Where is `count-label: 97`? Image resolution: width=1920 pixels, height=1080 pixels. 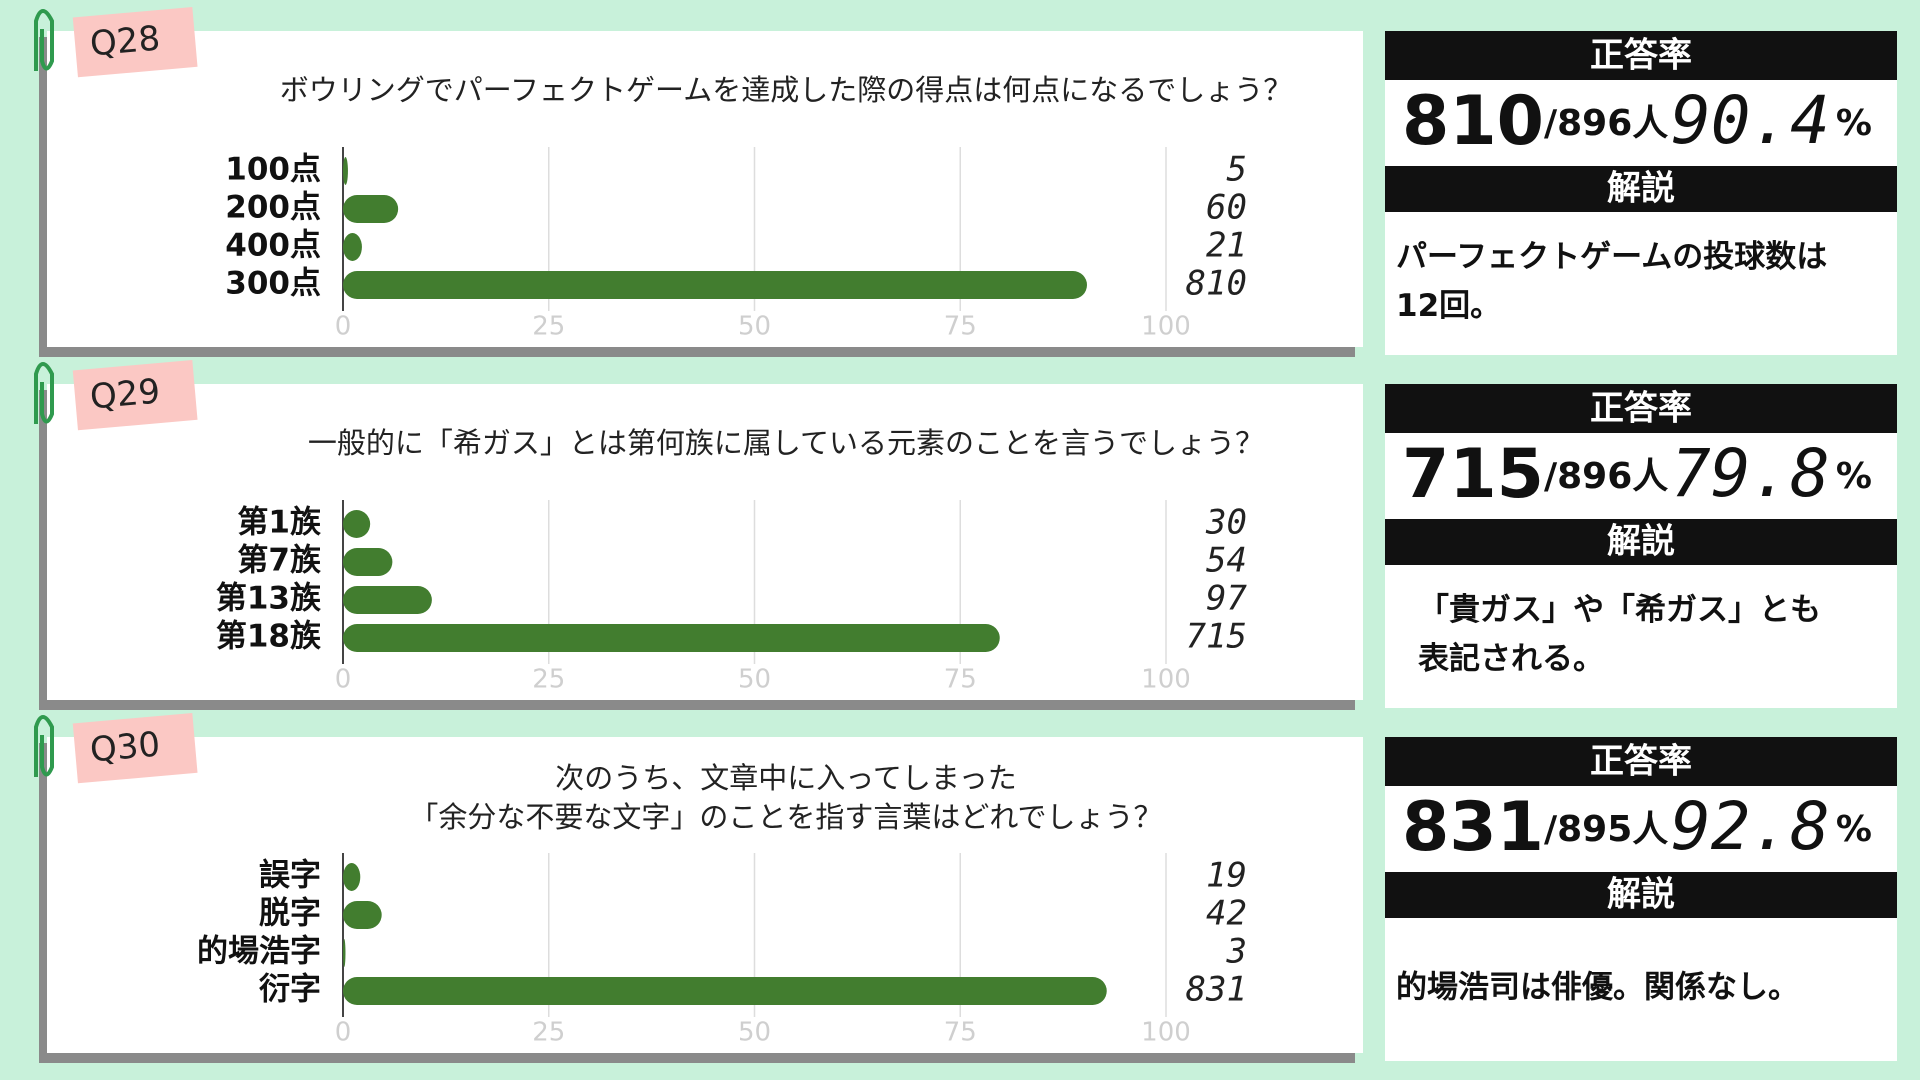
count-label: 97 is located at coordinates (1226, 599).